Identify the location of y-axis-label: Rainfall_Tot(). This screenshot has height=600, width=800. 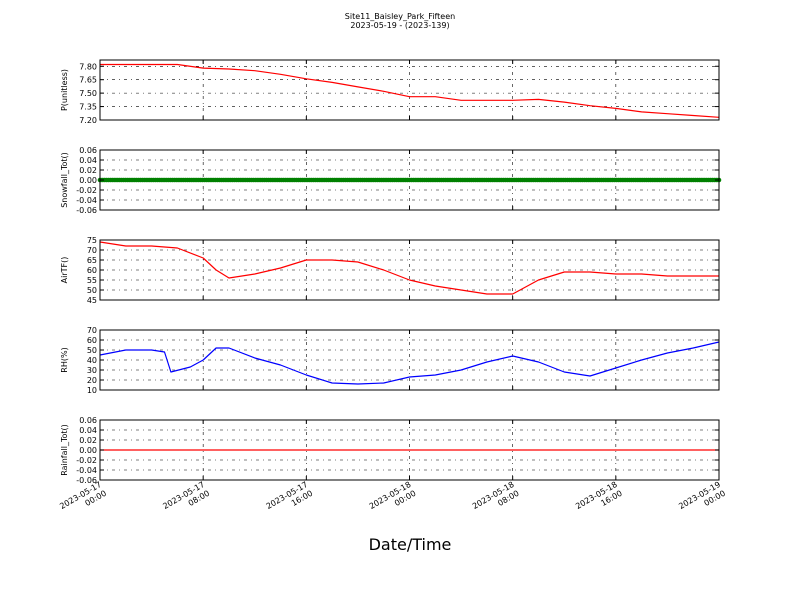
(64, 450).